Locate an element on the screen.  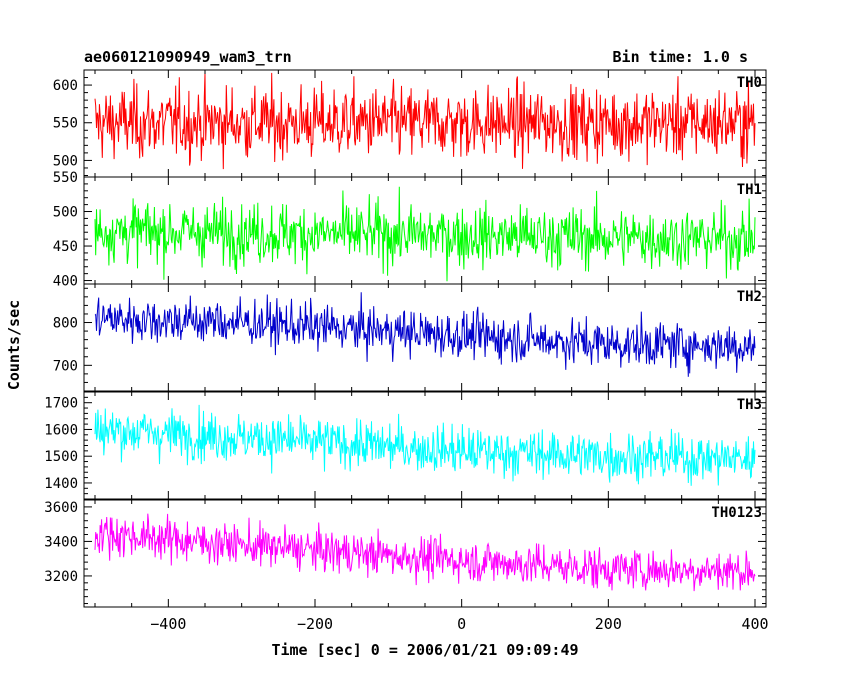
y-tick-label: 1600 is located at coordinates (61, 430).